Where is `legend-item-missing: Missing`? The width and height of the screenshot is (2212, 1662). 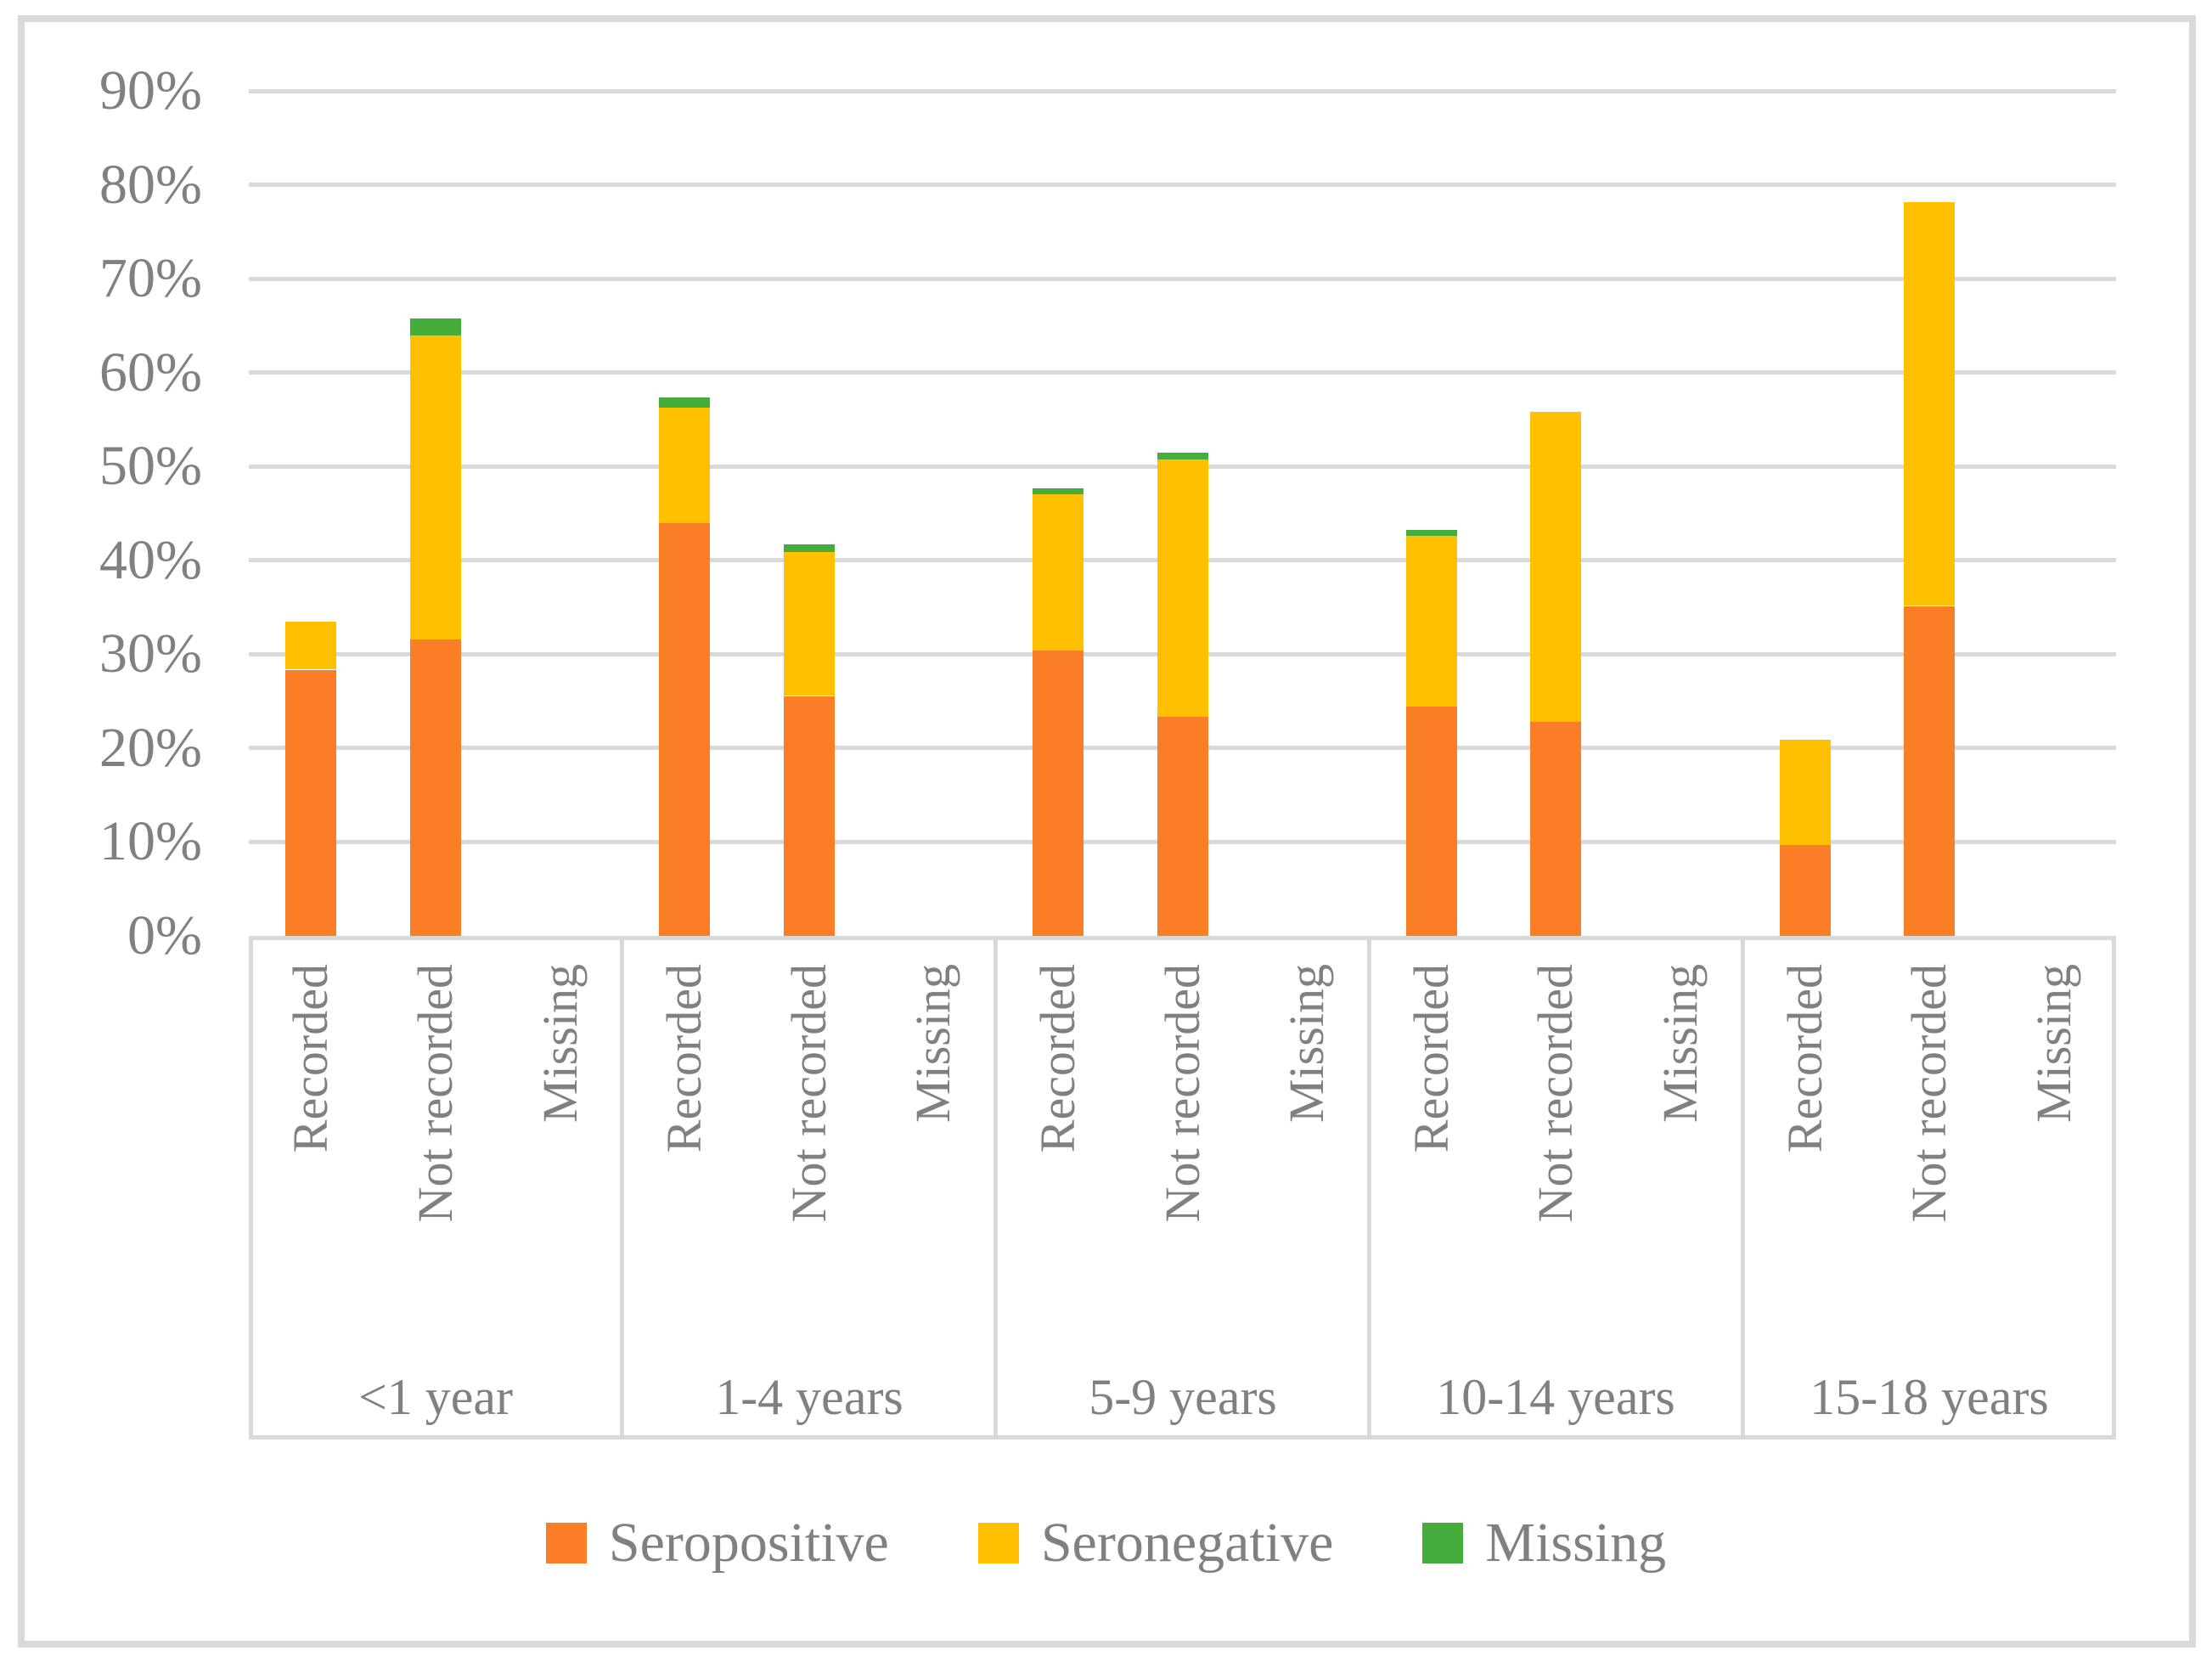
legend-item-missing: Missing is located at coordinates (1544, 1543).